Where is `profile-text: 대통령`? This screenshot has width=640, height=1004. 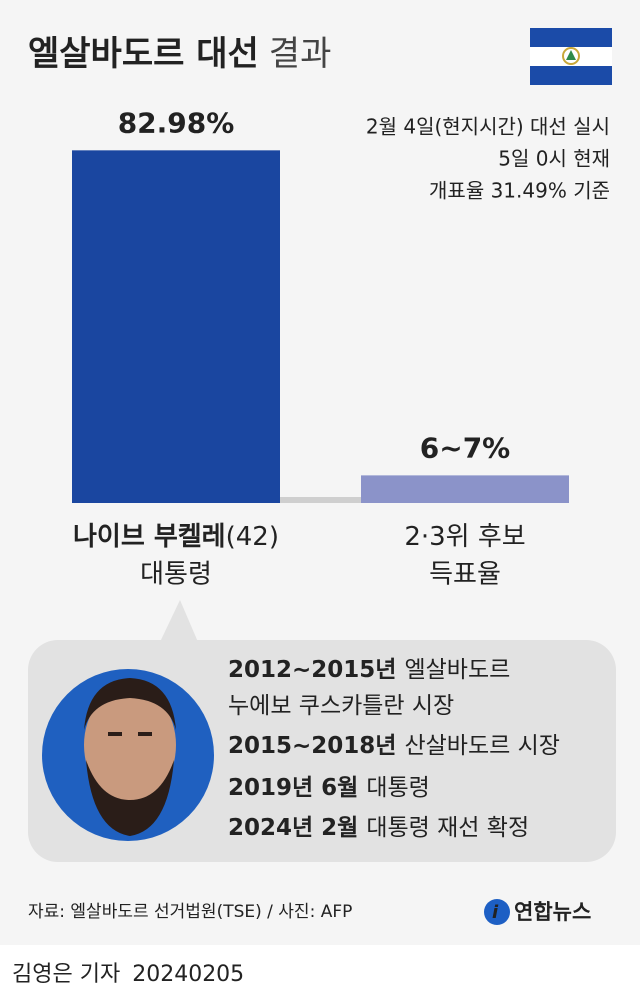 profile-text: 대통령 is located at coordinates (397, 788).